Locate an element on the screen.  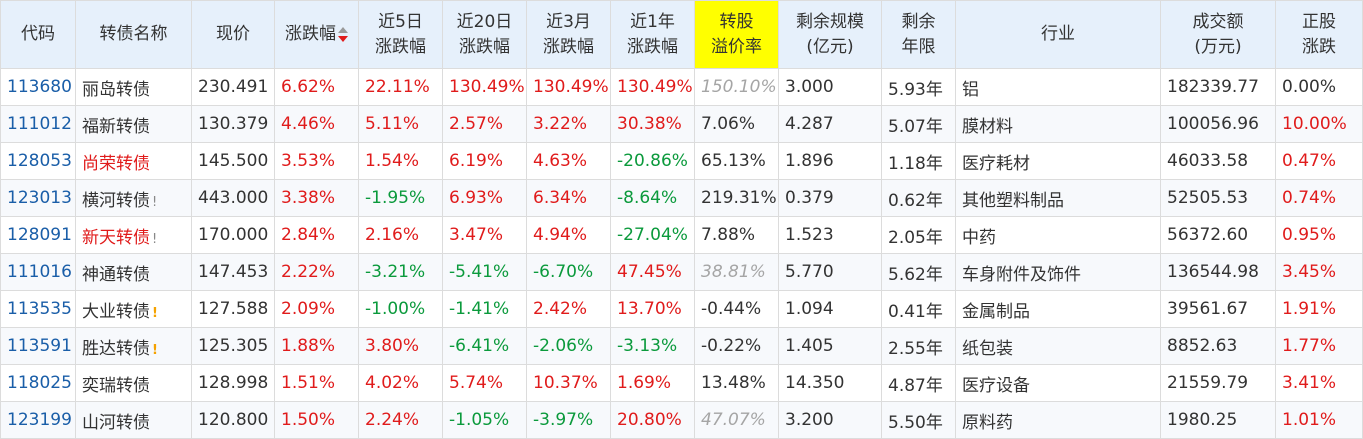
cell-price: 147.453 is located at coordinates (233, 272).